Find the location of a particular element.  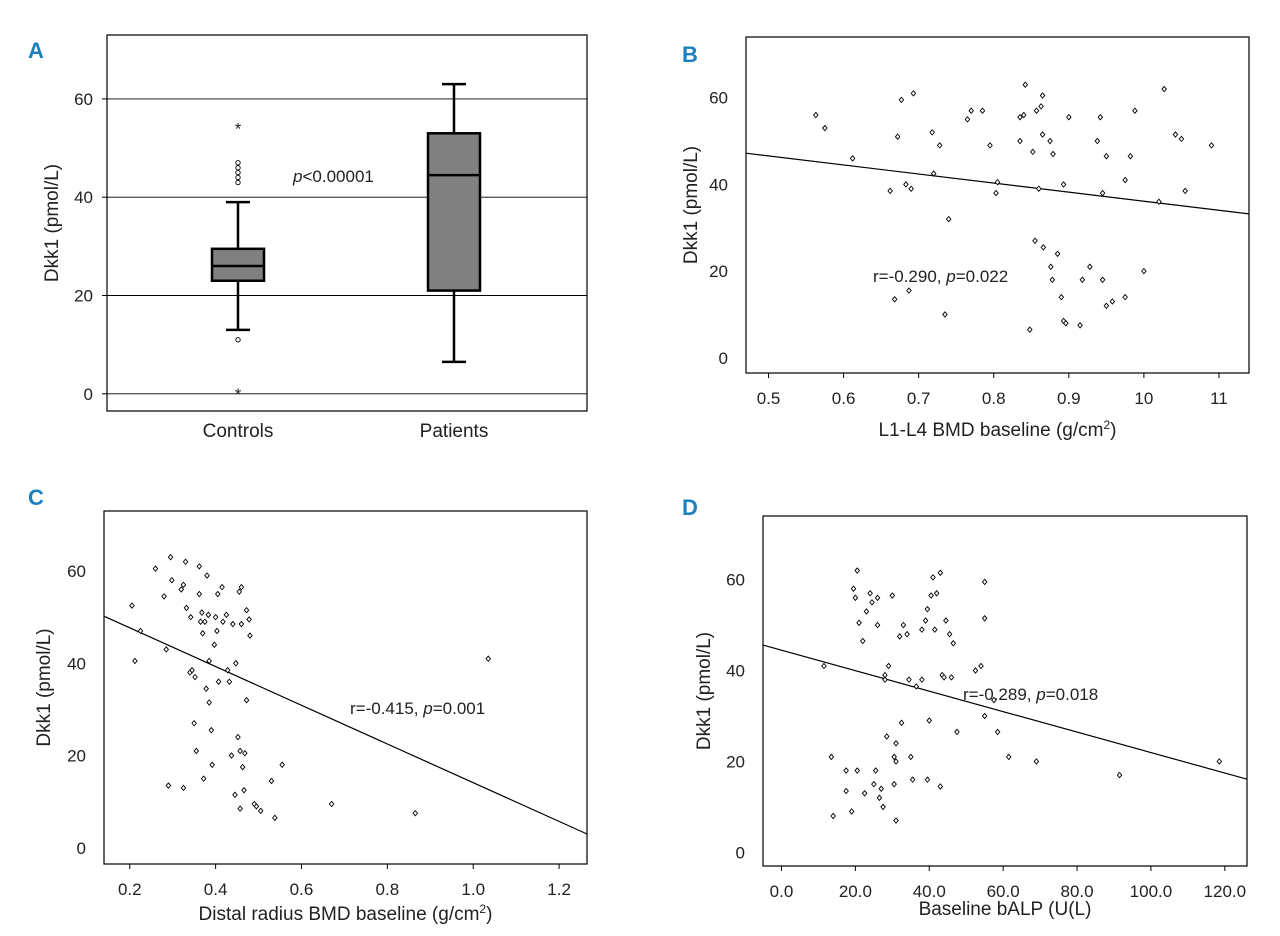

x-tick-label: 40.0 is located at coordinates (929, 891).